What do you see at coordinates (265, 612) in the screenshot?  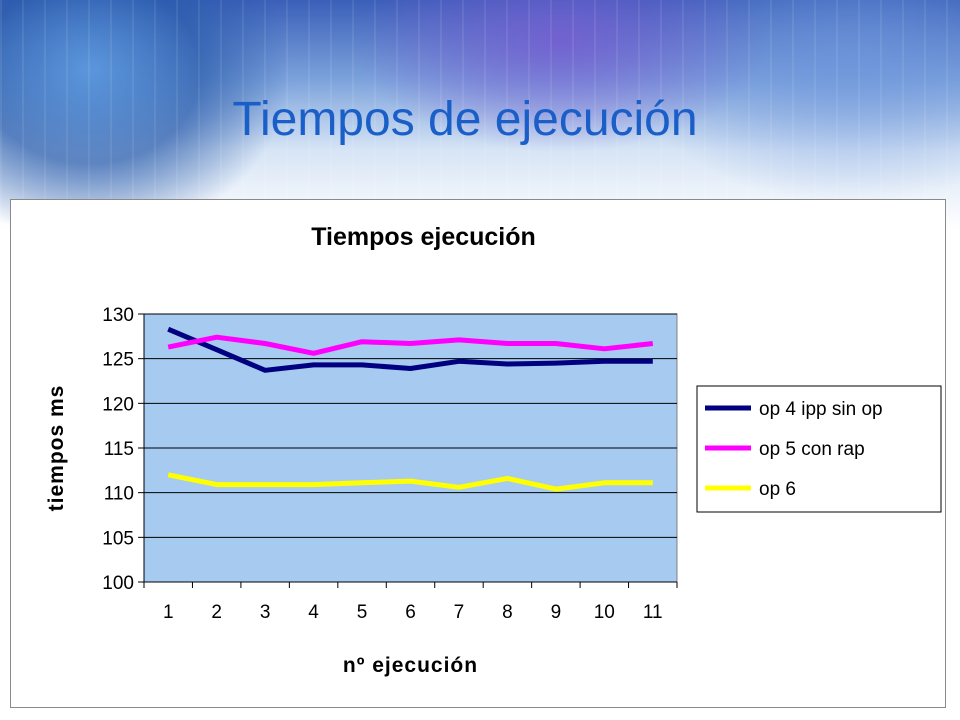 I see `x-tick-label: 3` at bounding box center [265, 612].